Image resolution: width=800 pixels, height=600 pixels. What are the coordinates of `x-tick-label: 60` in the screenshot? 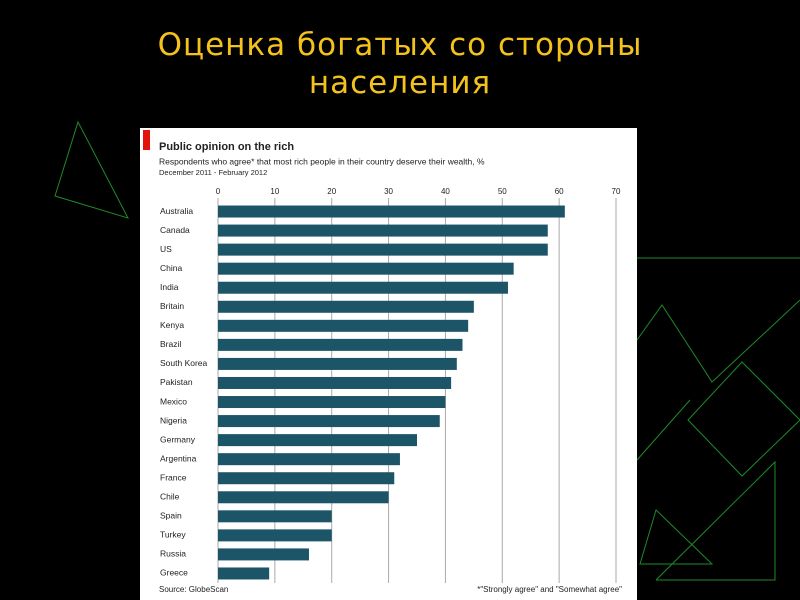 It's located at (559, 191).